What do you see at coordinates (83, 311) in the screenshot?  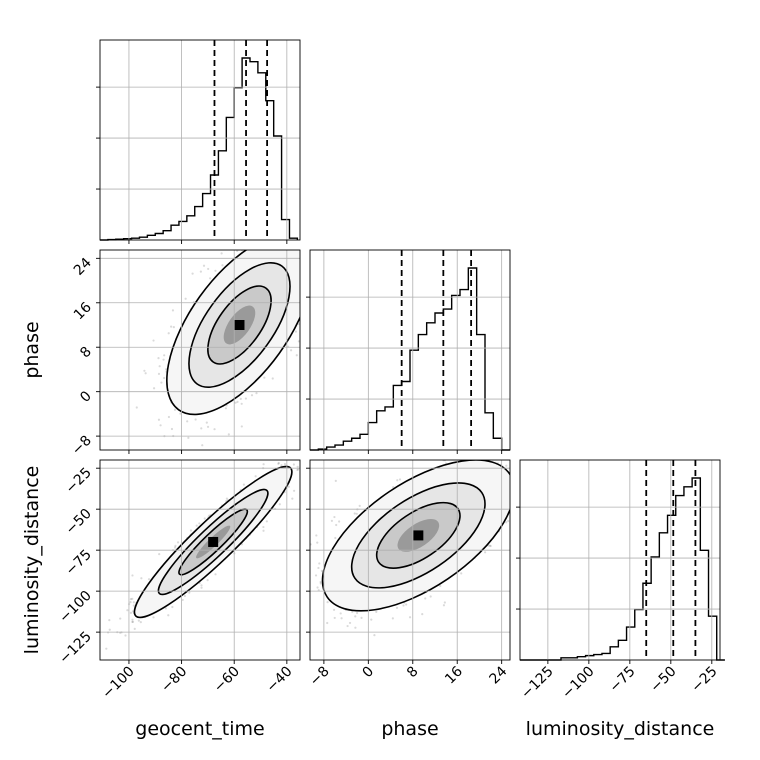 I see `y-tick-label-phase: 16` at bounding box center [83, 311].